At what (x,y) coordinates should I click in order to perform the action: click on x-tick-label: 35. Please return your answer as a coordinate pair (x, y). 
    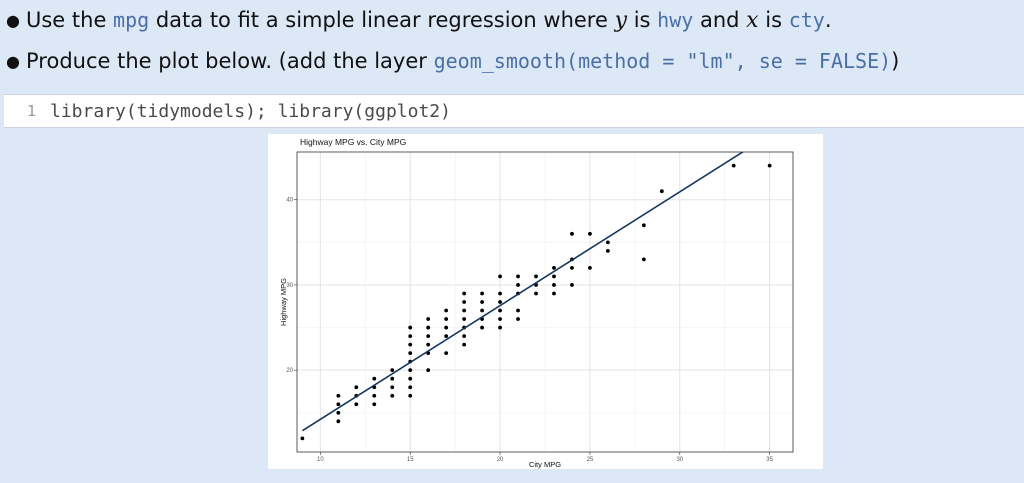
    Looking at the image, I should click on (769, 460).